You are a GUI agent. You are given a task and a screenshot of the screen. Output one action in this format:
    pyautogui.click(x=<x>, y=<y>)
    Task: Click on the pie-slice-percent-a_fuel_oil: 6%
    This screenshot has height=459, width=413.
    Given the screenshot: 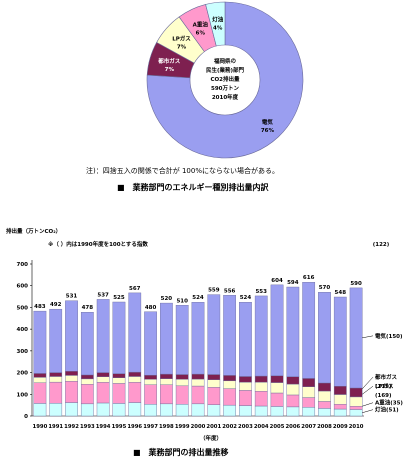 What is the action you would take?
    pyautogui.click(x=201, y=34)
    